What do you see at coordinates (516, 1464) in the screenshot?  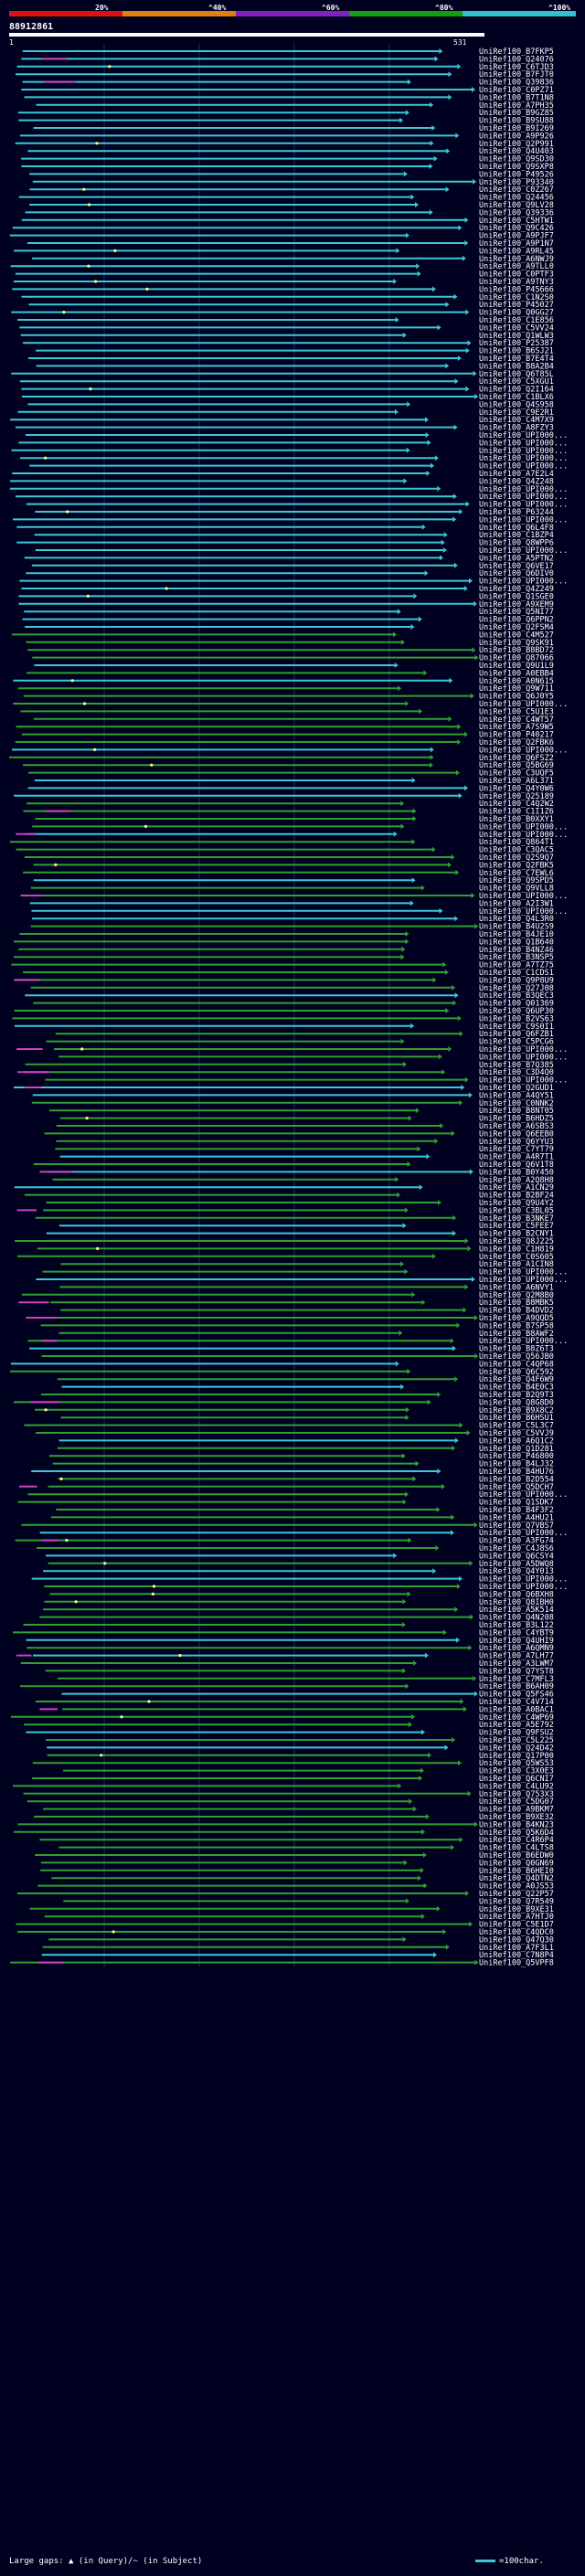 I see `hit-label: UniRef100_B4LJ32` at bounding box center [516, 1464].